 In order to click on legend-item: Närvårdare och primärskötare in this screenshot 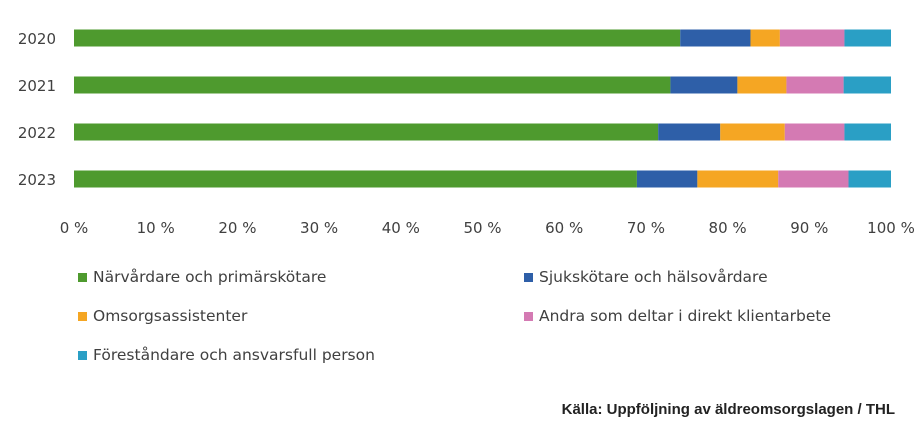, I will do `click(202, 277)`.